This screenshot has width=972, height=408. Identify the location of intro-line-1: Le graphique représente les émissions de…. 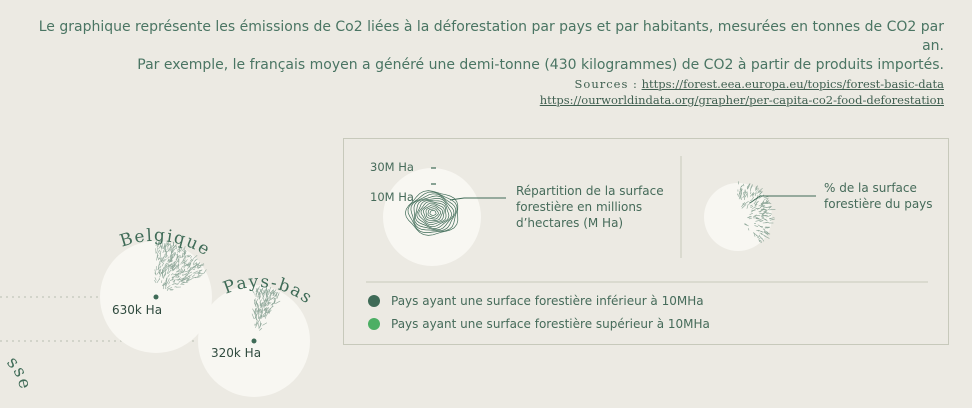
(491, 36).